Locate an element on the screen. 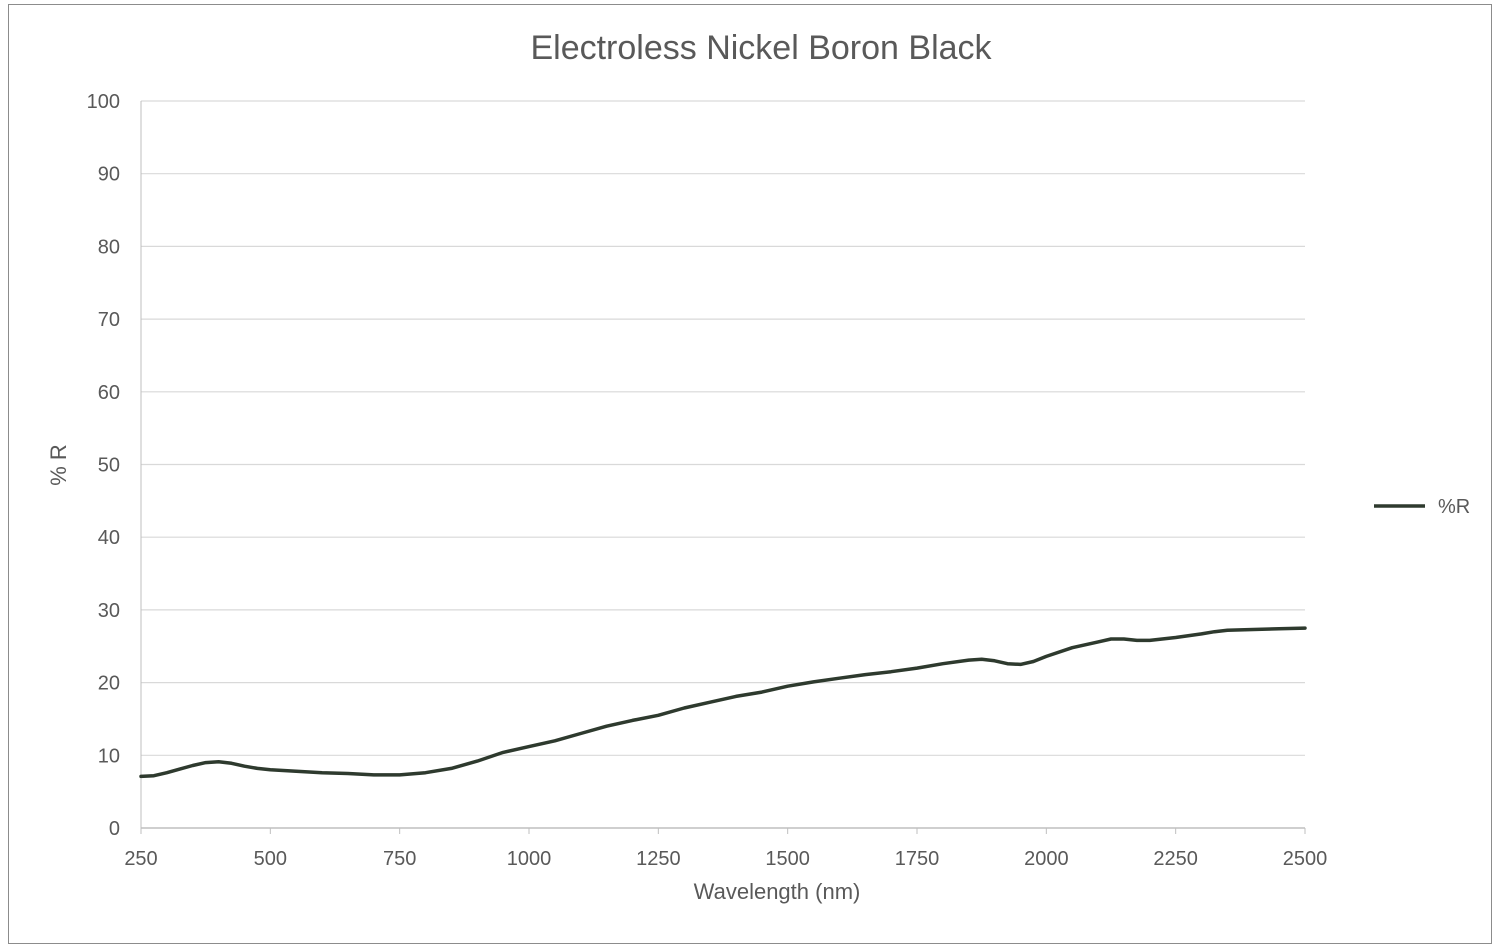  x-tick-label: 500 is located at coordinates (270, 859).